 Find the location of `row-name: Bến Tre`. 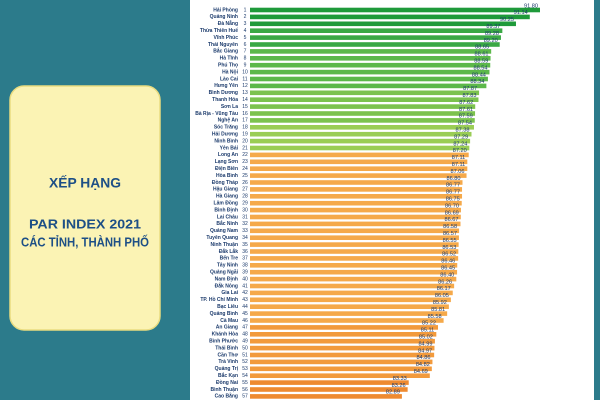

row-name: Bến Tre is located at coordinates (229, 258).